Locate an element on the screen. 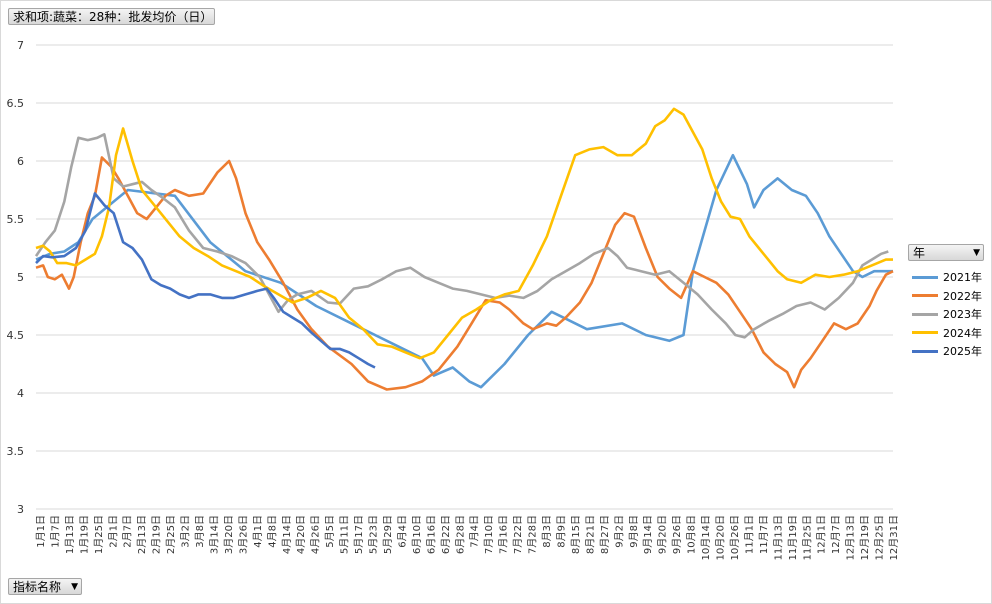 This screenshot has height=604, width=992. y-tick-label: 3.5 is located at coordinates (16, 451).